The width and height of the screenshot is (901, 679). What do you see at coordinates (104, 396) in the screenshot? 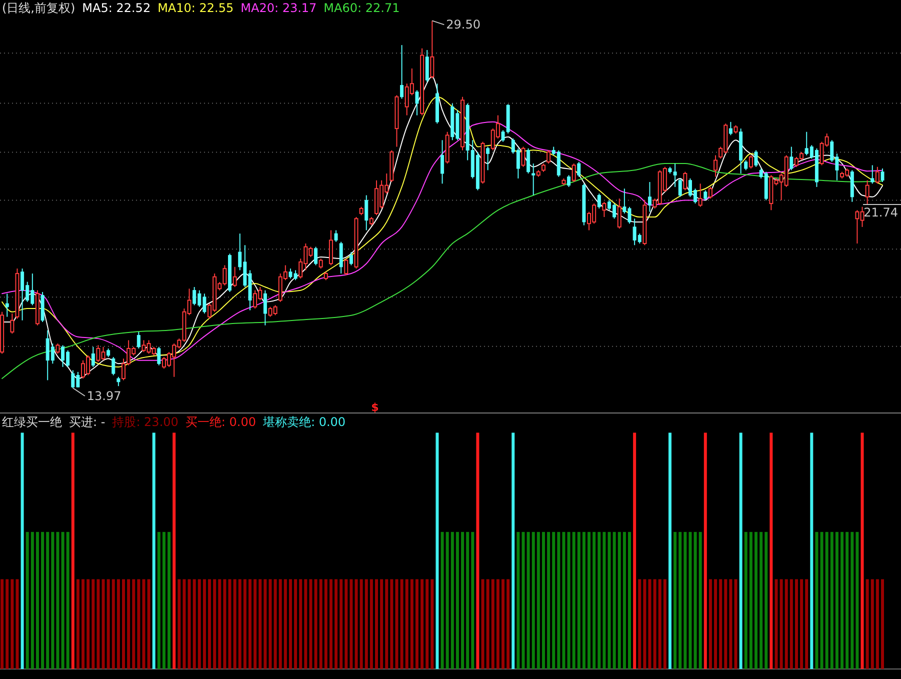
I see `text: 13.97` at bounding box center [104, 396].